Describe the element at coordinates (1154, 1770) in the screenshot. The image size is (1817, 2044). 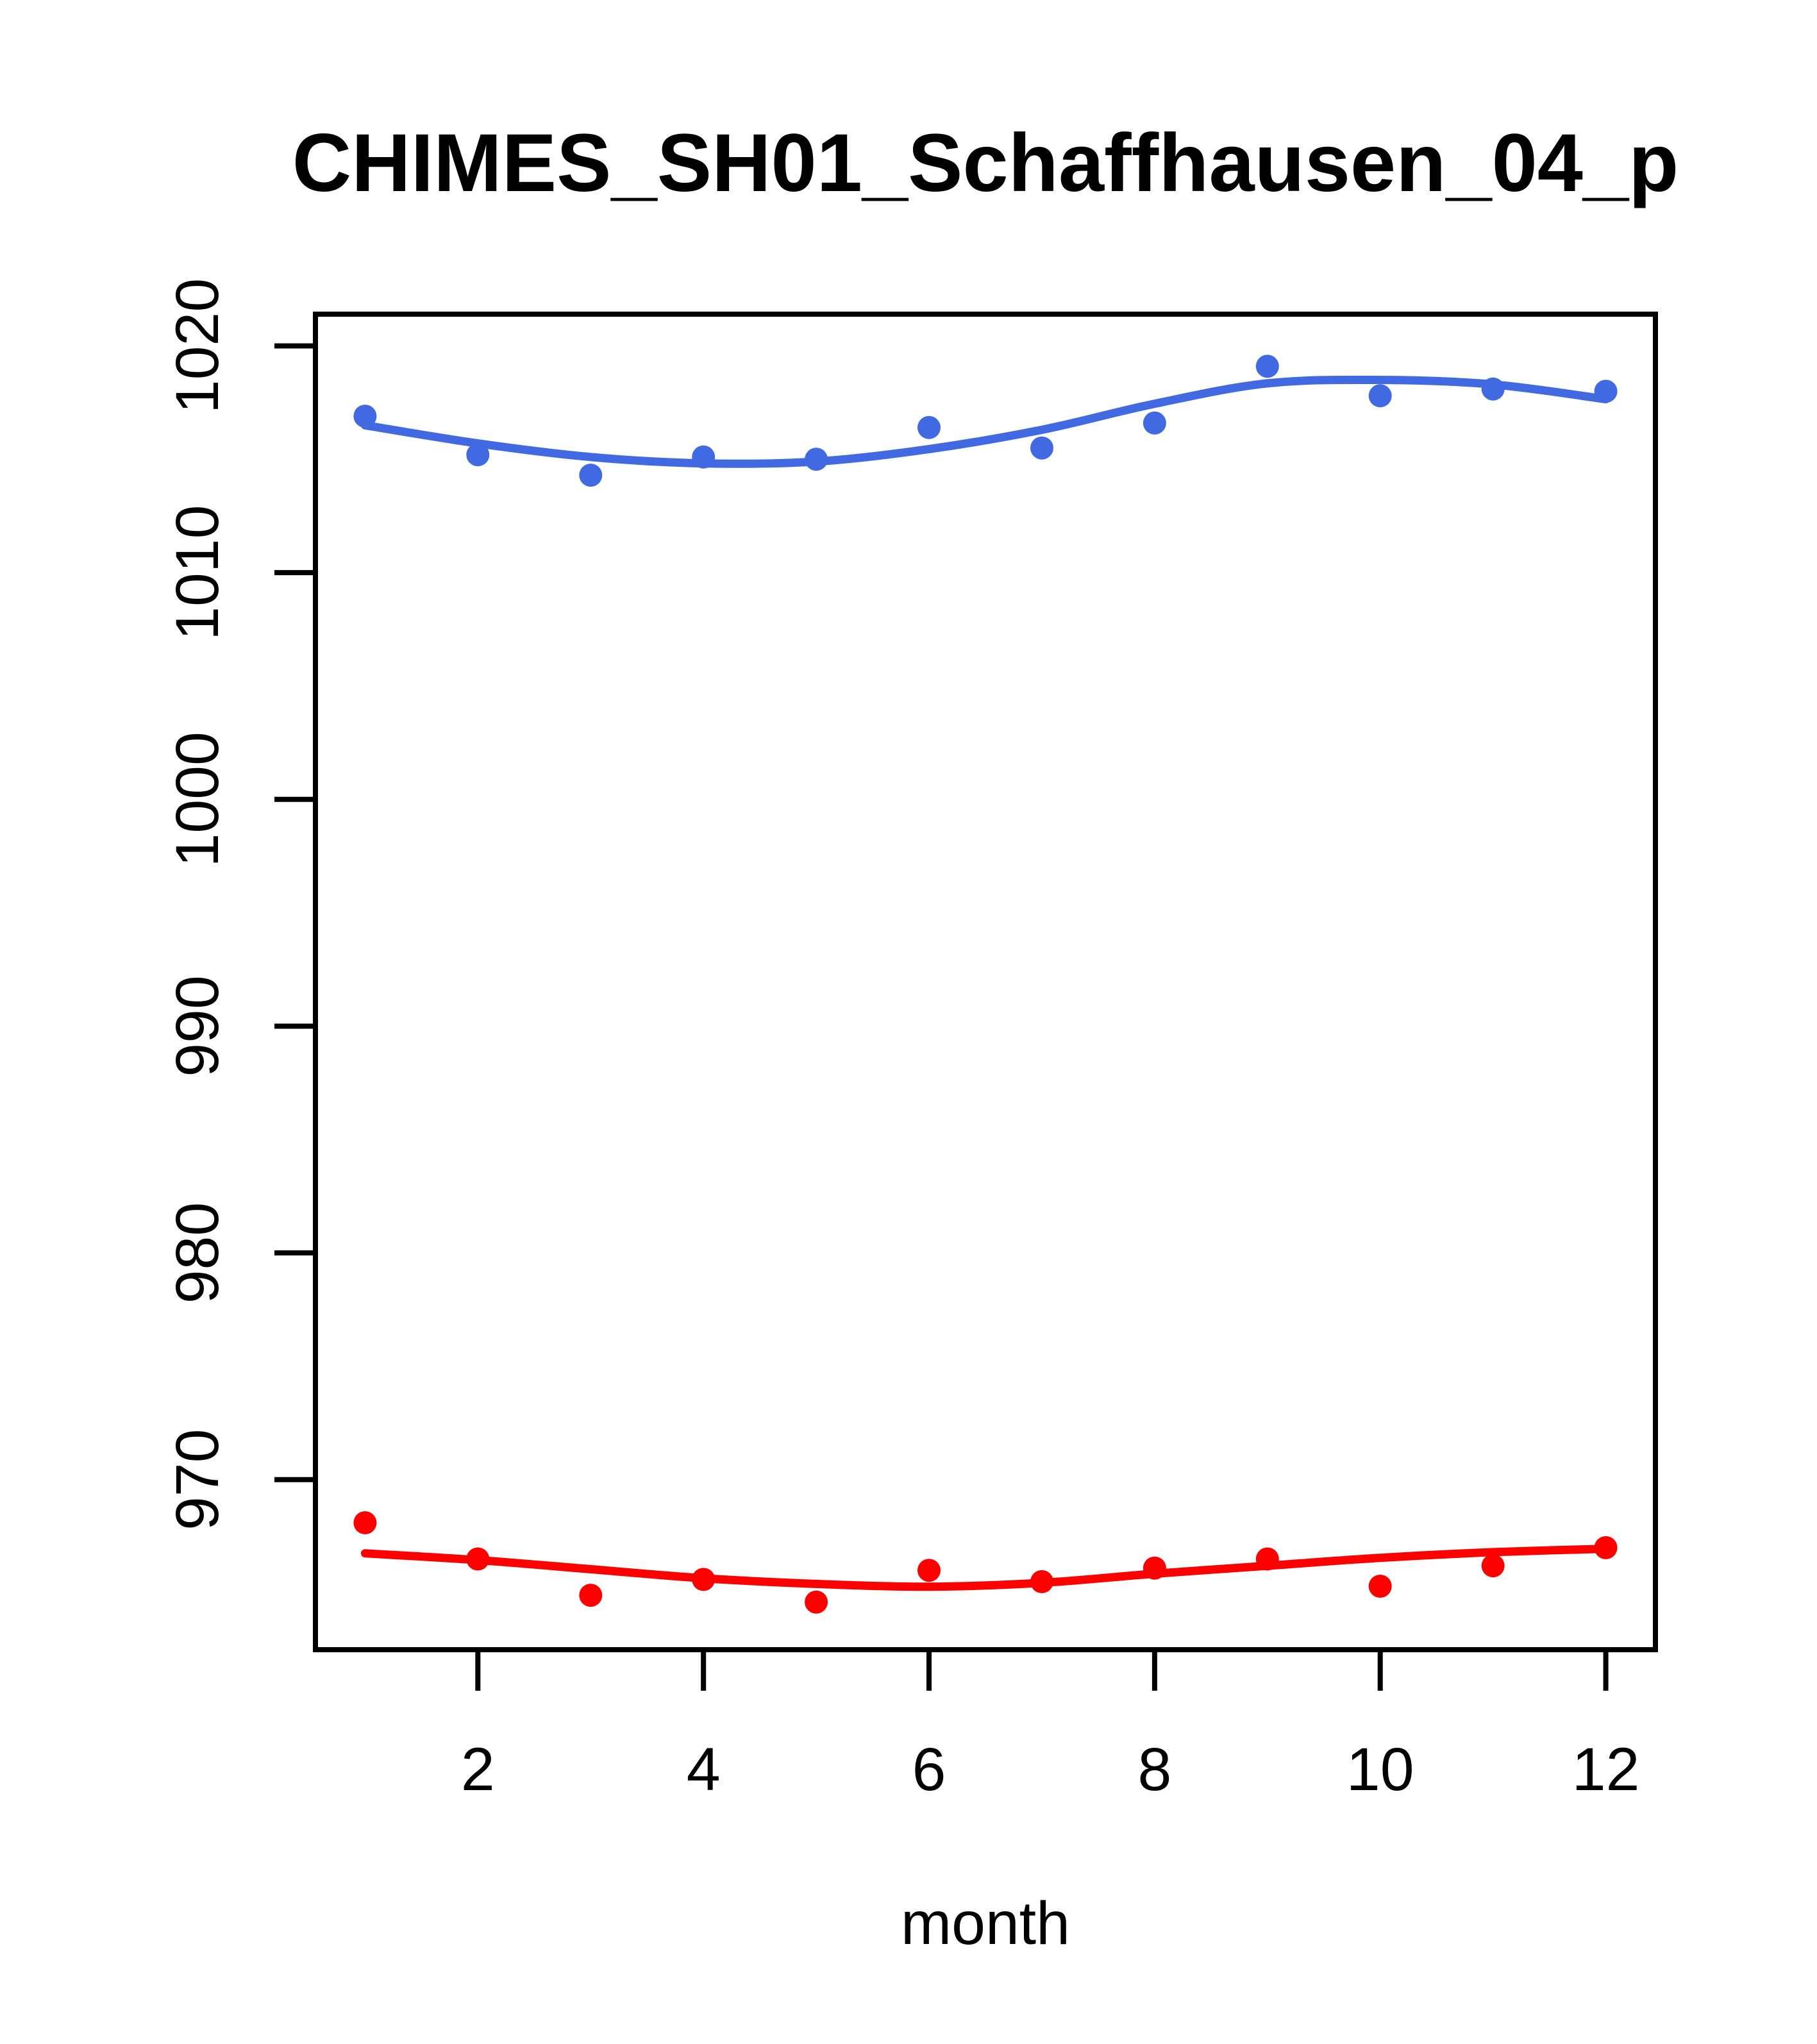
I see `x-tick-label: 8` at that location.